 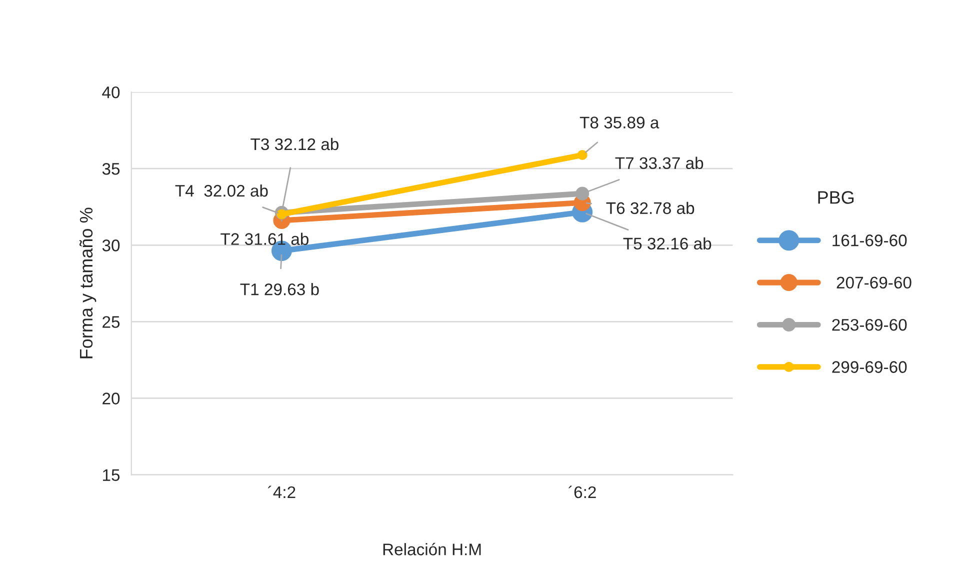 What do you see at coordinates (869, 367) in the screenshot?
I see `legend-label: 299-69-60` at bounding box center [869, 367].